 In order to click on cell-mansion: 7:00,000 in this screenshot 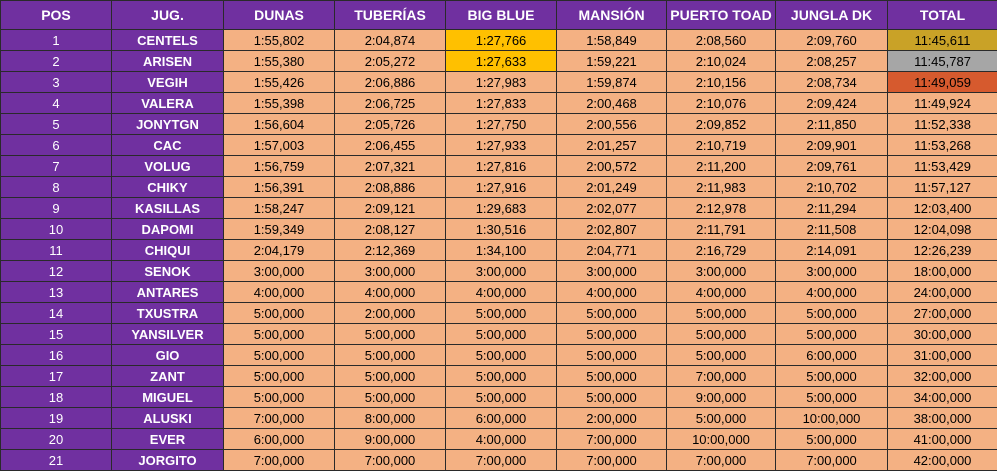, I will do `click(612, 460)`.